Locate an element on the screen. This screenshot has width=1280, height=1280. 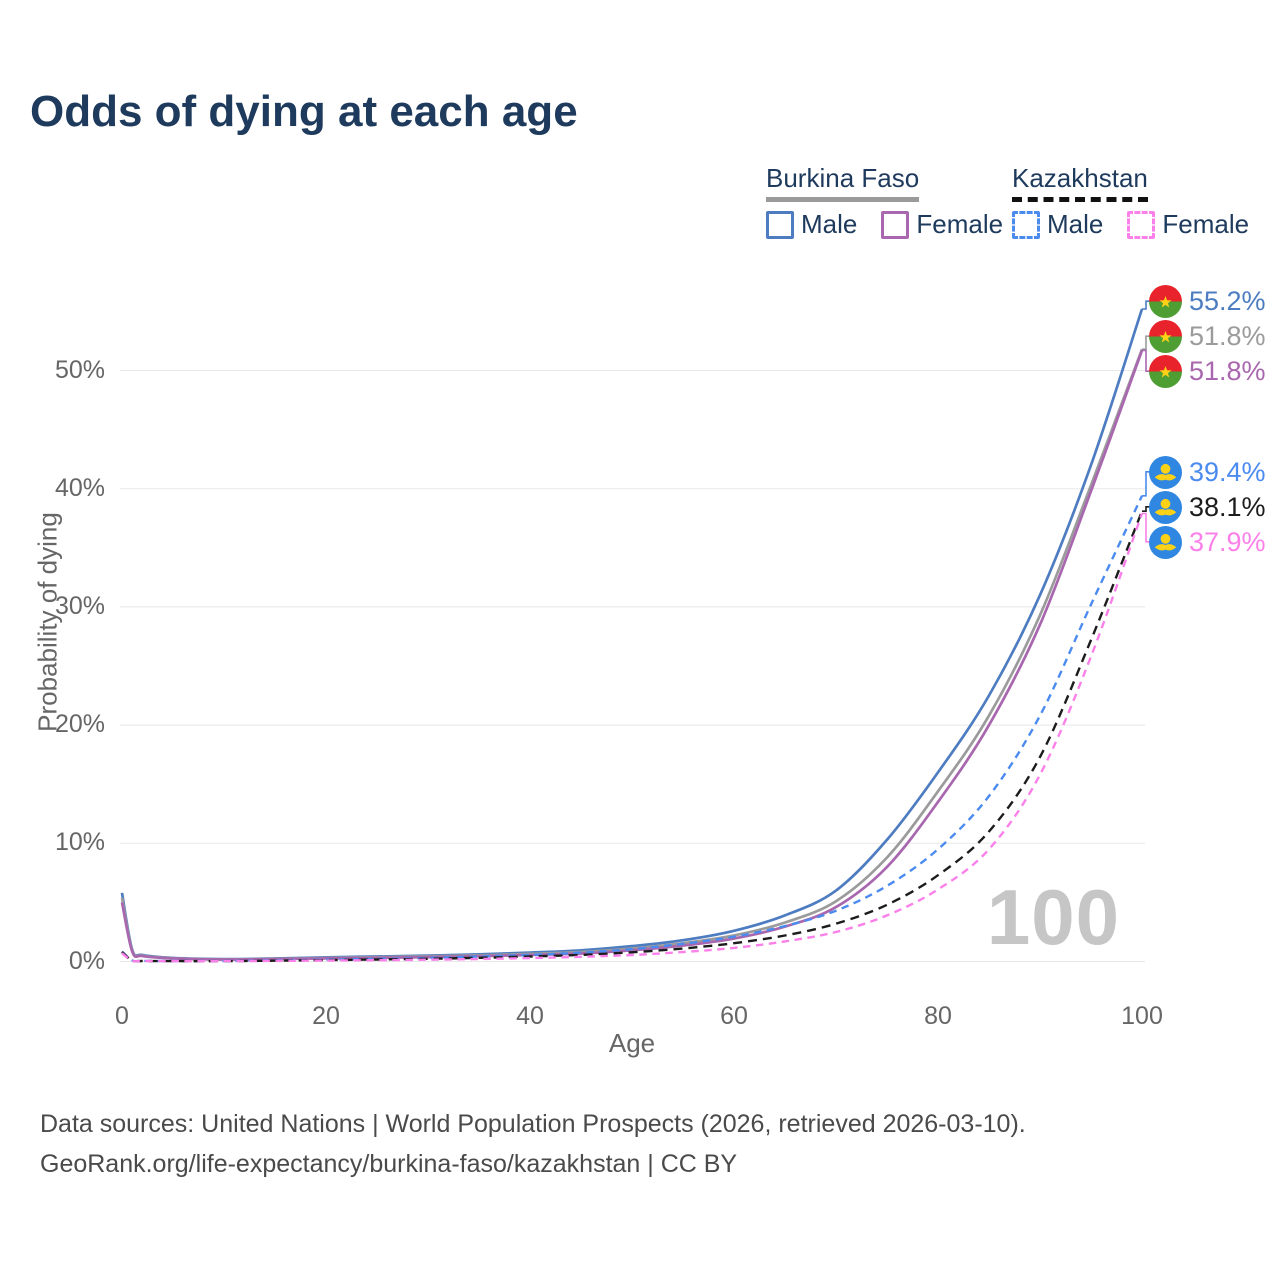
legend-country-burkina-faso: Burkina Faso is located at coordinates (843, 182).